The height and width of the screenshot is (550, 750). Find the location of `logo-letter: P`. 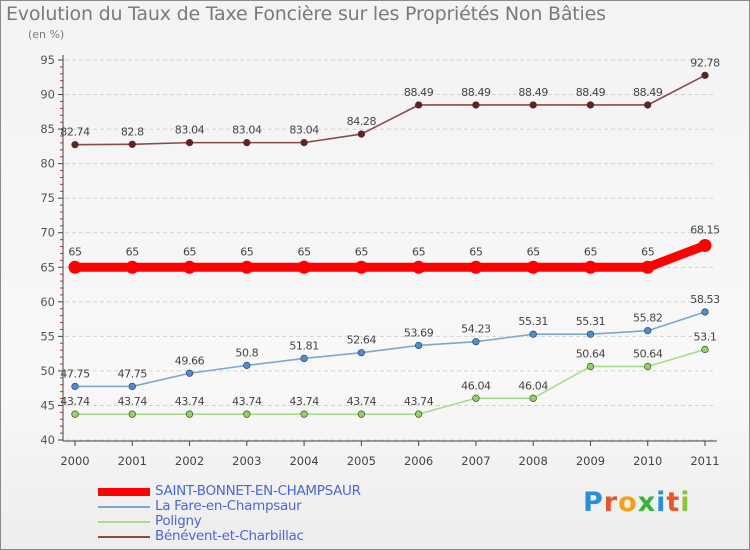

logo-letter: P is located at coordinates (593, 502).